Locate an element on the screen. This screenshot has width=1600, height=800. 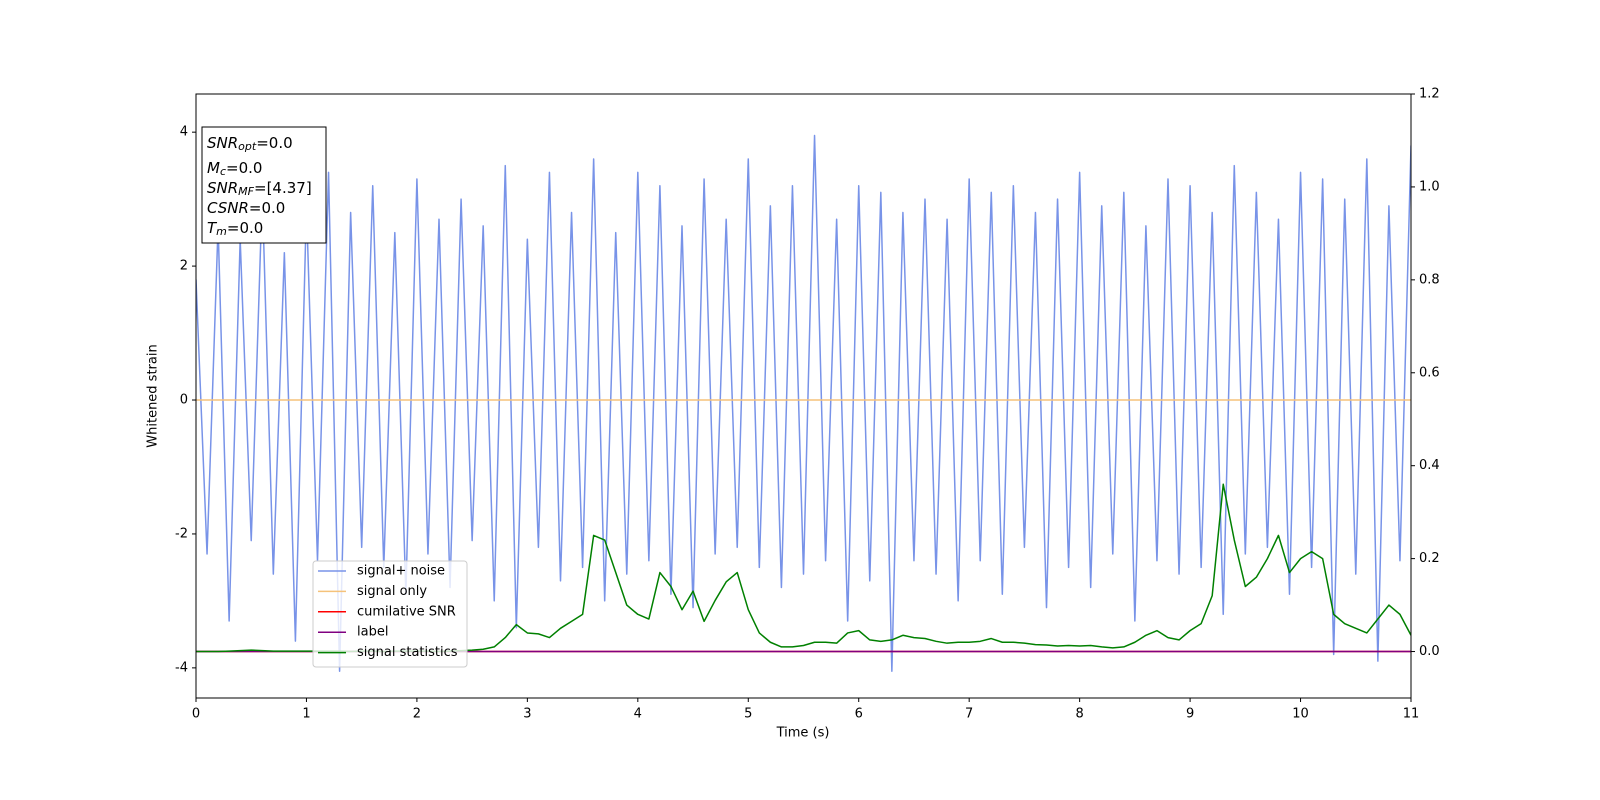
x-tick-label: 4 is located at coordinates (638, 714).